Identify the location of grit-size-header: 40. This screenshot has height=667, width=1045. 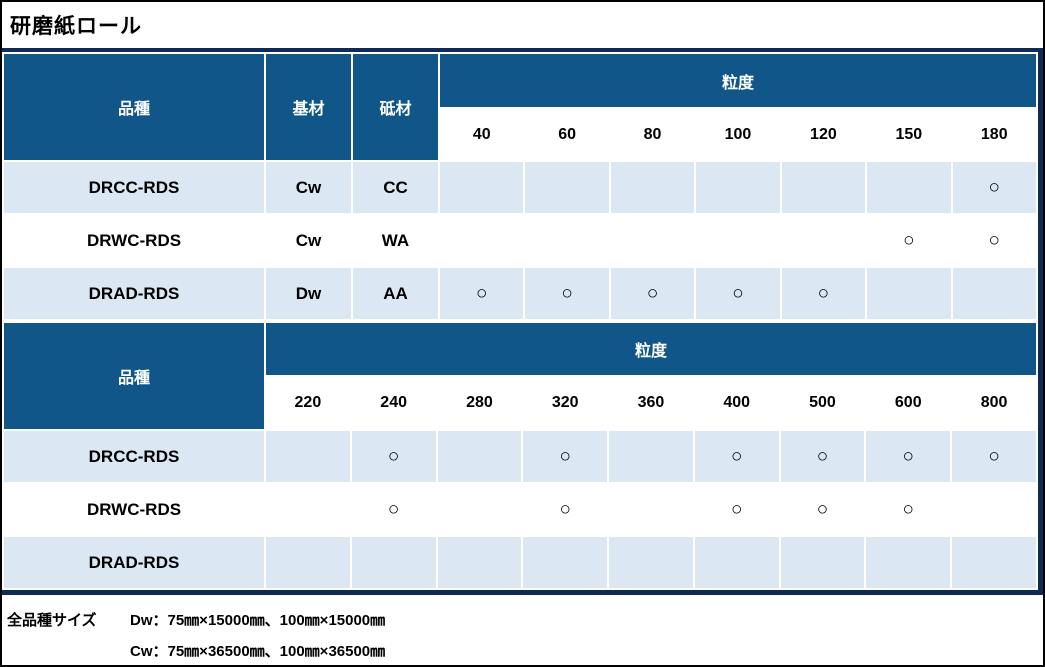
(481, 134).